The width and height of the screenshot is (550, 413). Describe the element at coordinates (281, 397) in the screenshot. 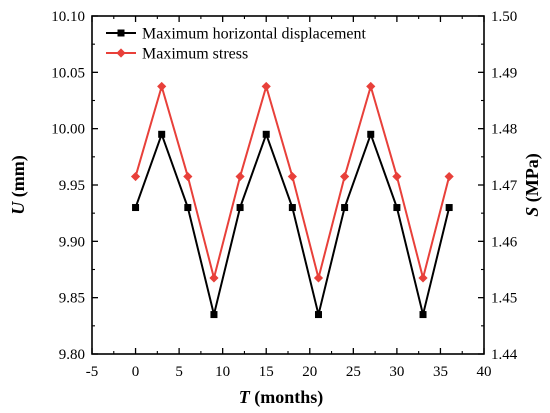

I see `x-axis-title: T (months)` at that location.